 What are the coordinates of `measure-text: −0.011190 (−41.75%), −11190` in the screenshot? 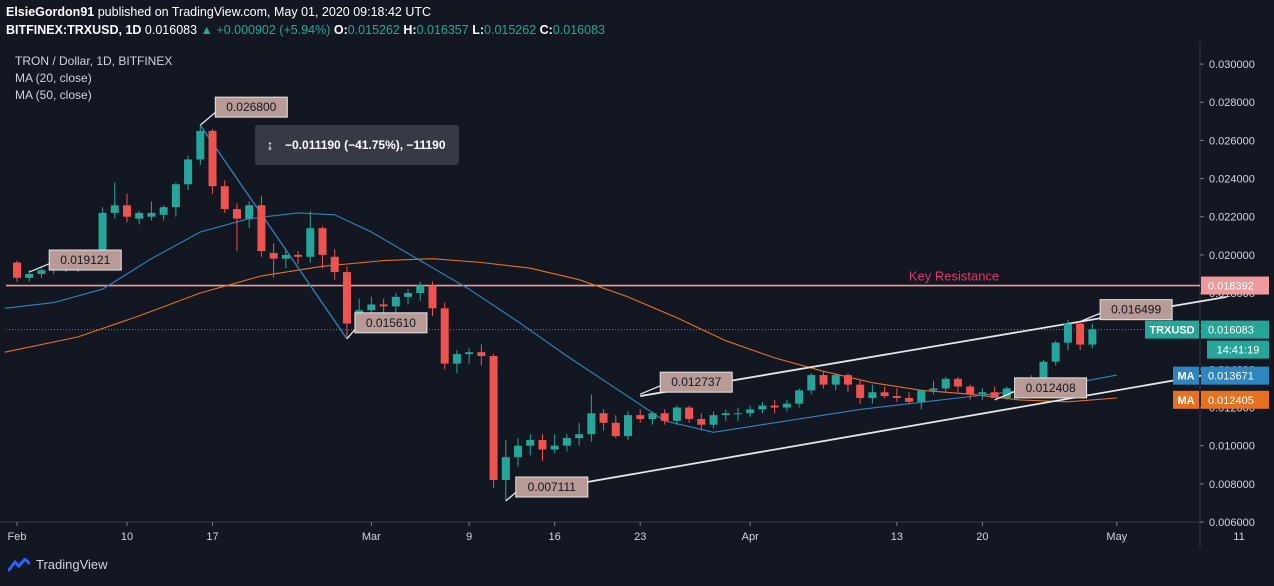 It's located at (365, 145).